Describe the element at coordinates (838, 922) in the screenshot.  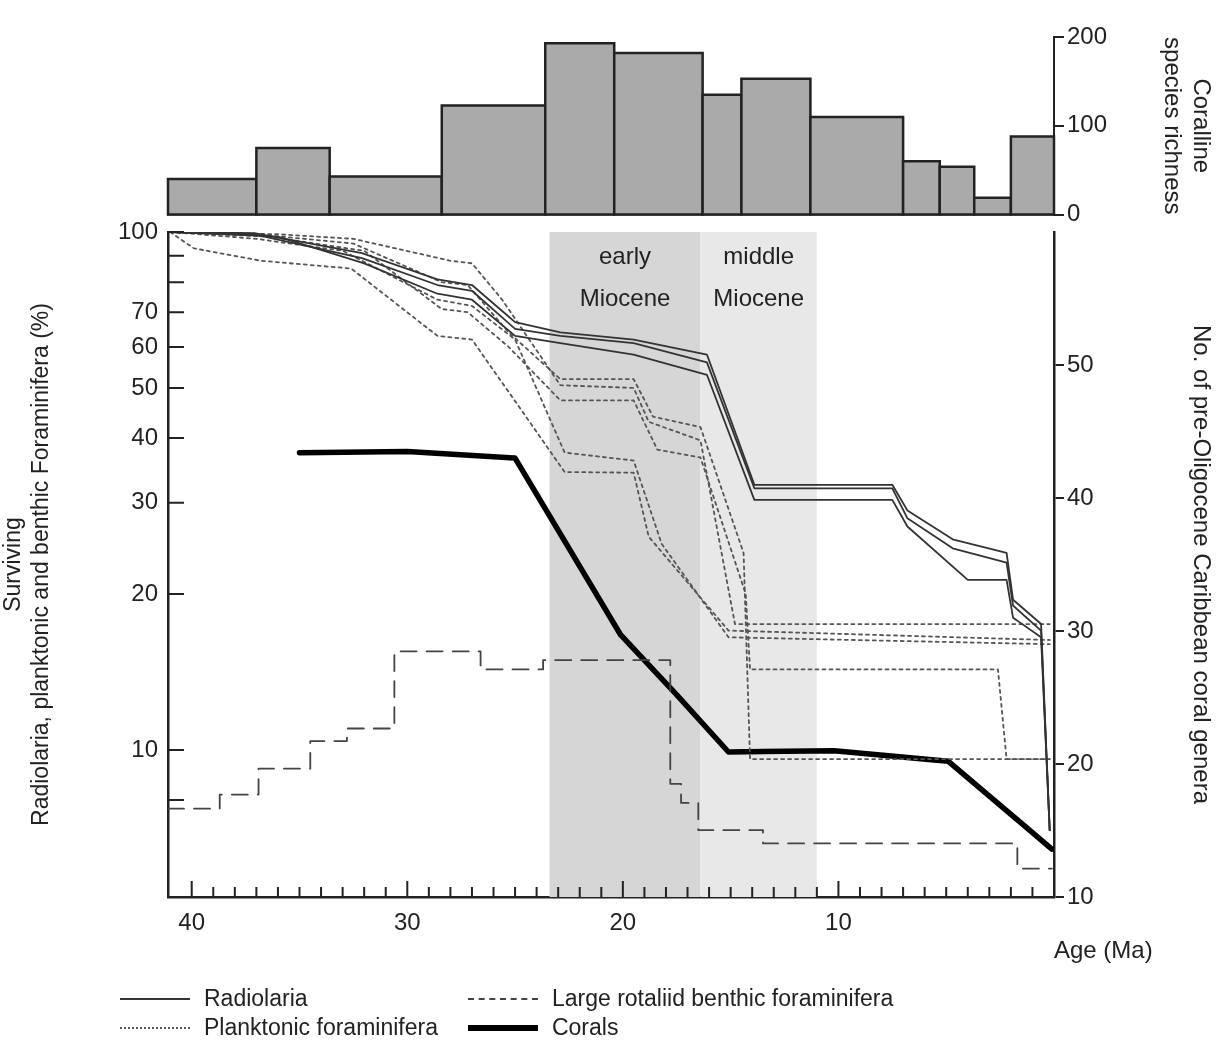
I see `x-tick-label: 10` at that location.